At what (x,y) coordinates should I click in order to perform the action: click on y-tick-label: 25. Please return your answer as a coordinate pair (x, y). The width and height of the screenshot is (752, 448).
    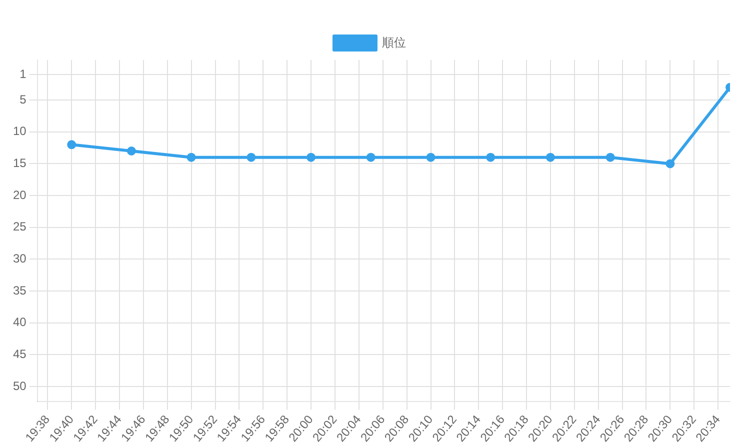
    Looking at the image, I should click on (19, 227).